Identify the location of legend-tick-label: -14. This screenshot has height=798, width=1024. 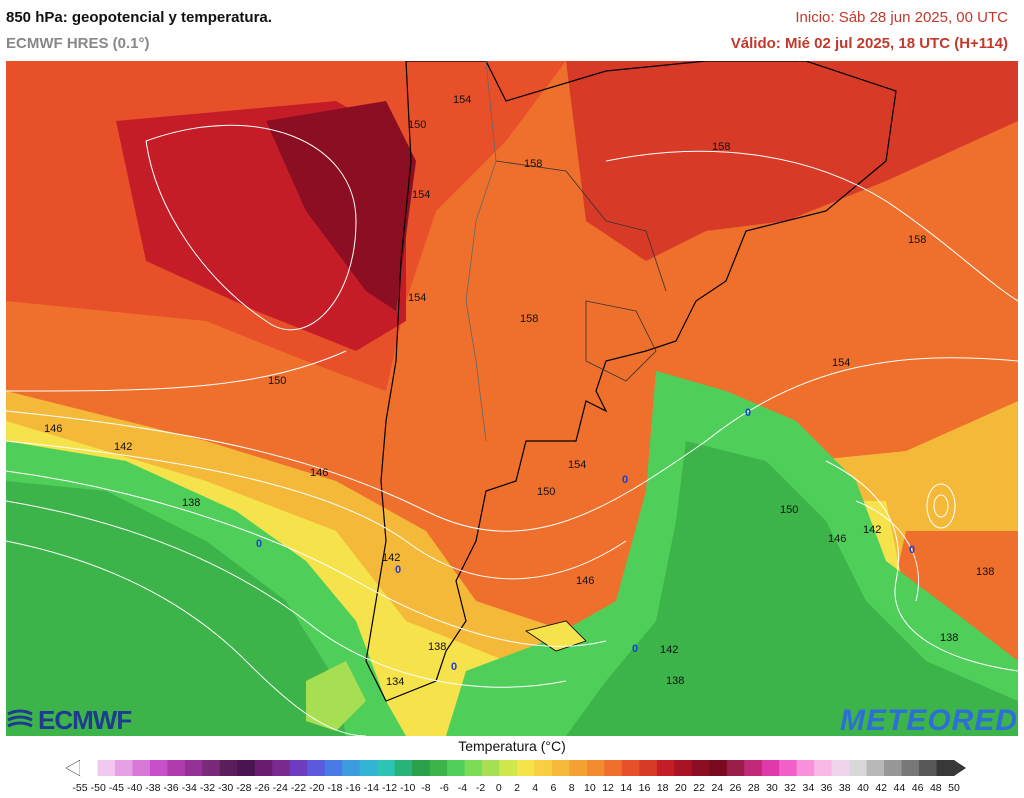
(371, 788).